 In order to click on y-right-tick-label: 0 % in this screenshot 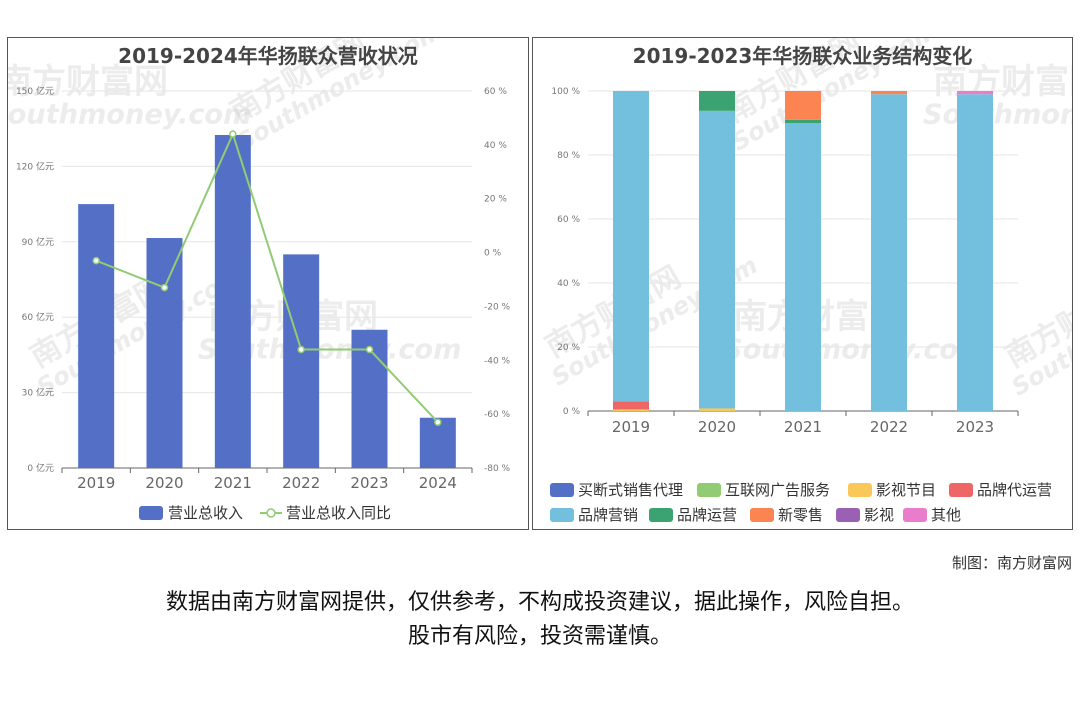, I will do `click(493, 254)`.